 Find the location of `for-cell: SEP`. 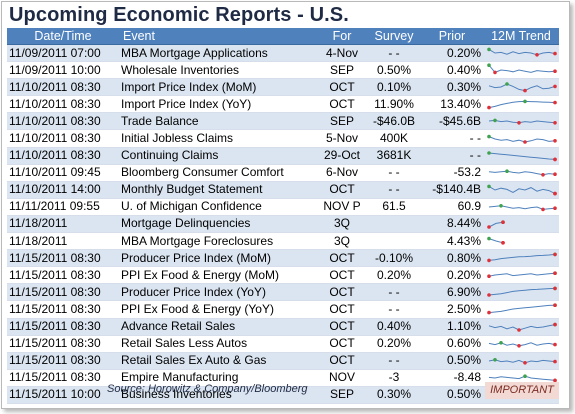

for-cell: SEP is located at coordinates (342, 70).